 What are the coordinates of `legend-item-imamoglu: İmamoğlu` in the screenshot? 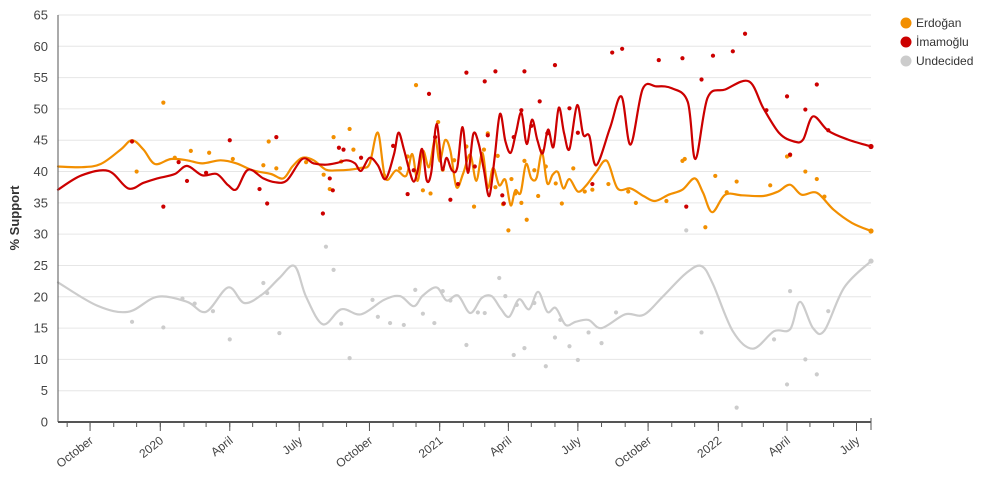 It's located at (934, 42).